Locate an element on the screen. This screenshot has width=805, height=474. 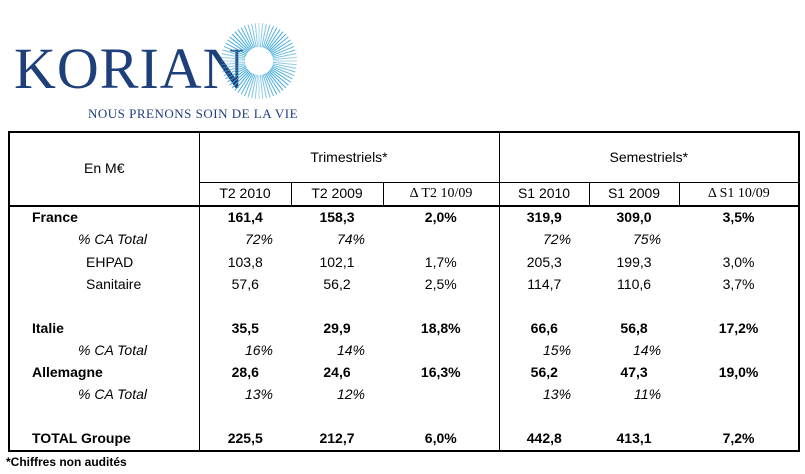
column-header: Δ T2 10/09 is located at coordinates (441, 193).